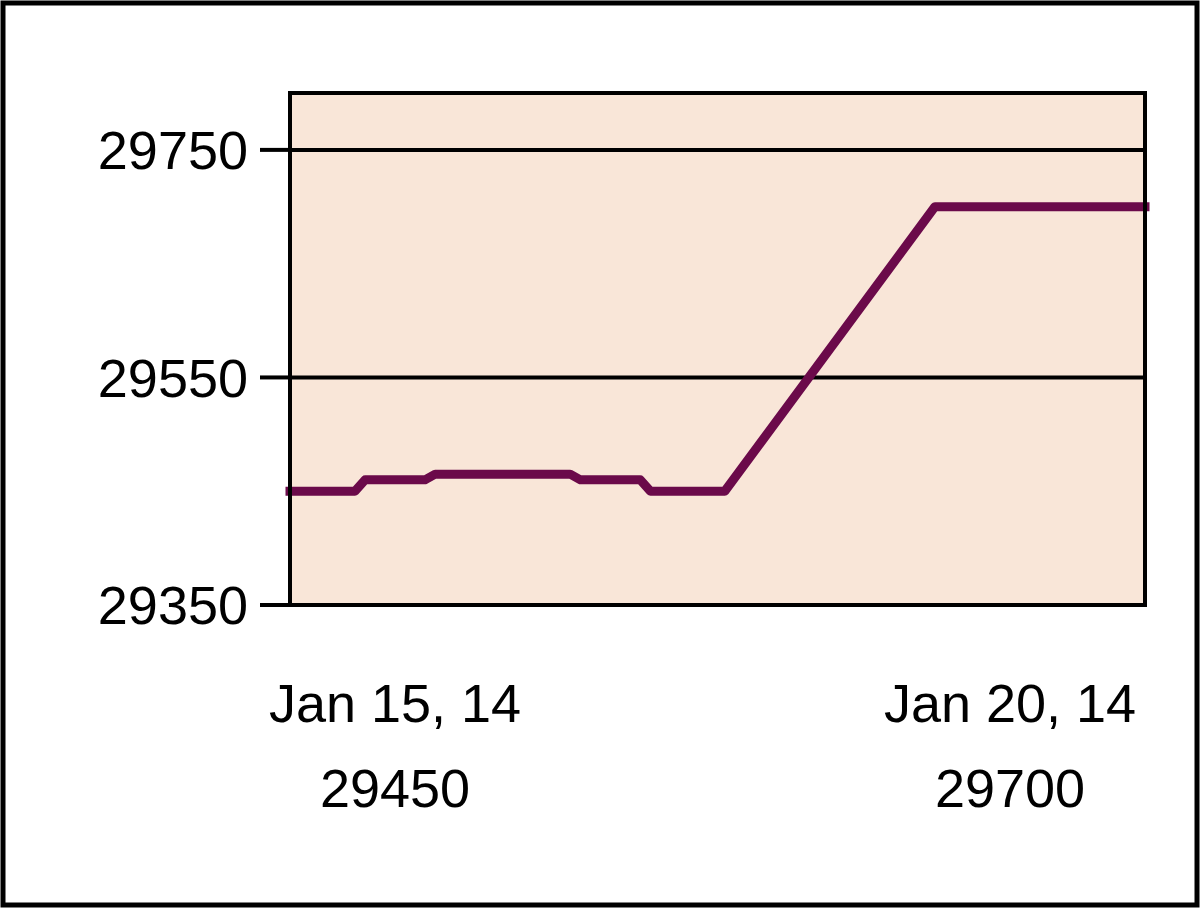  I want to click on x-tick-label: Jan 15, 14 29450, so click(395, 745).